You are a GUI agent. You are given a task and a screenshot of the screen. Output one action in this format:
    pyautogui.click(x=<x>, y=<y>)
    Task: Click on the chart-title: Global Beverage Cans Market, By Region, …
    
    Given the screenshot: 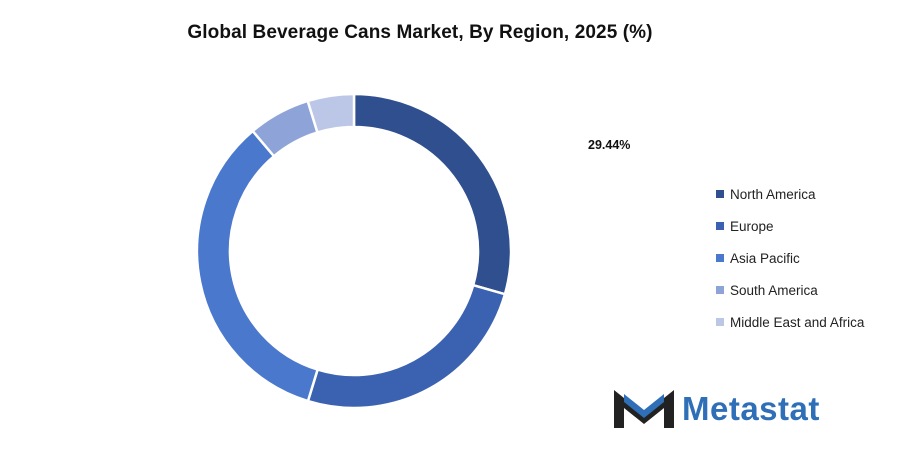 What is the action you would take?
    pyautogui.click(x=420, y=32)
    